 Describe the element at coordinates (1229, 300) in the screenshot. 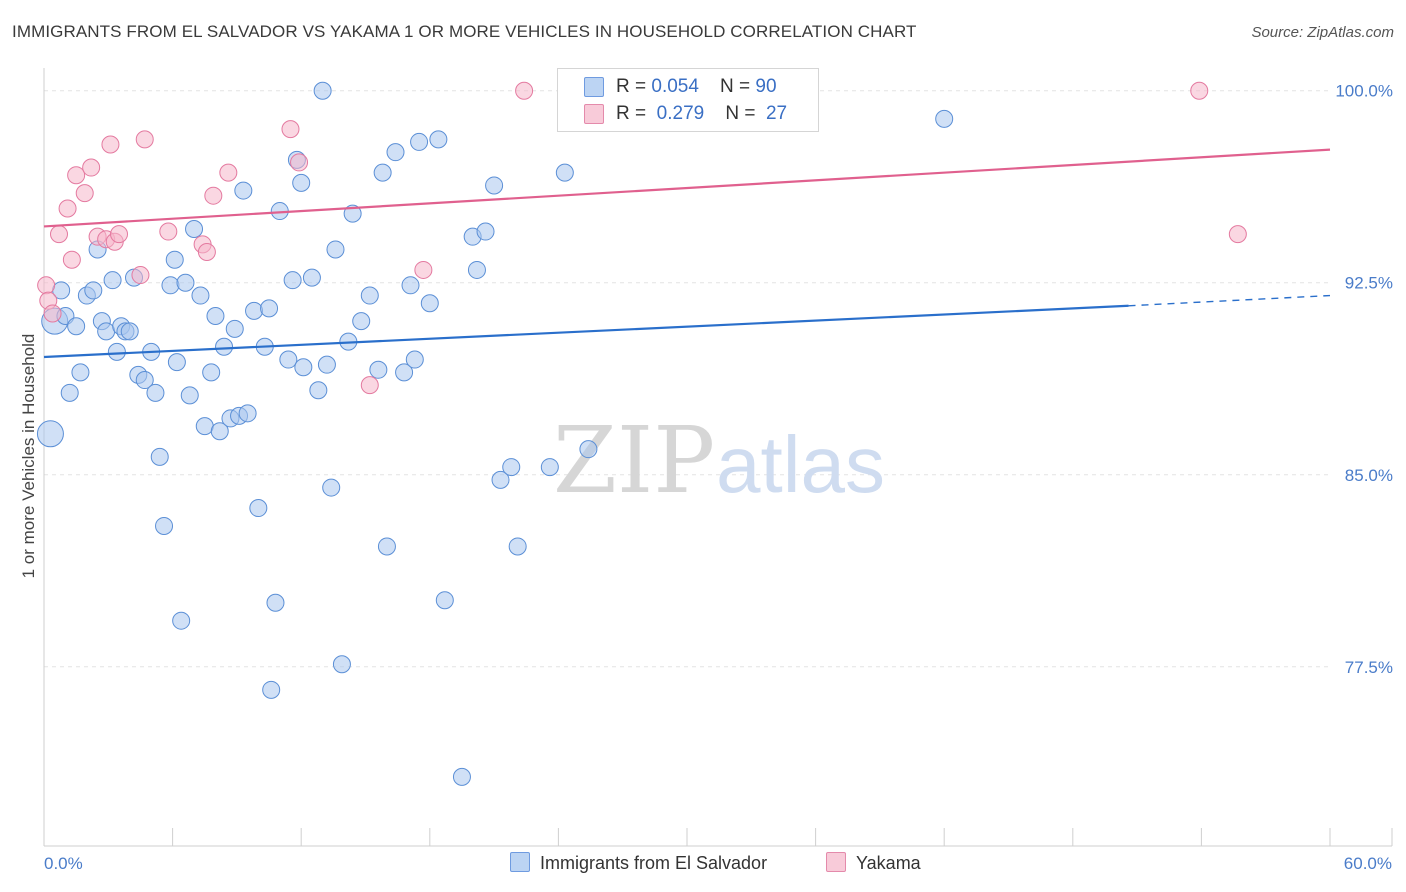

I see `el-salvador-trend-extension` at that location.